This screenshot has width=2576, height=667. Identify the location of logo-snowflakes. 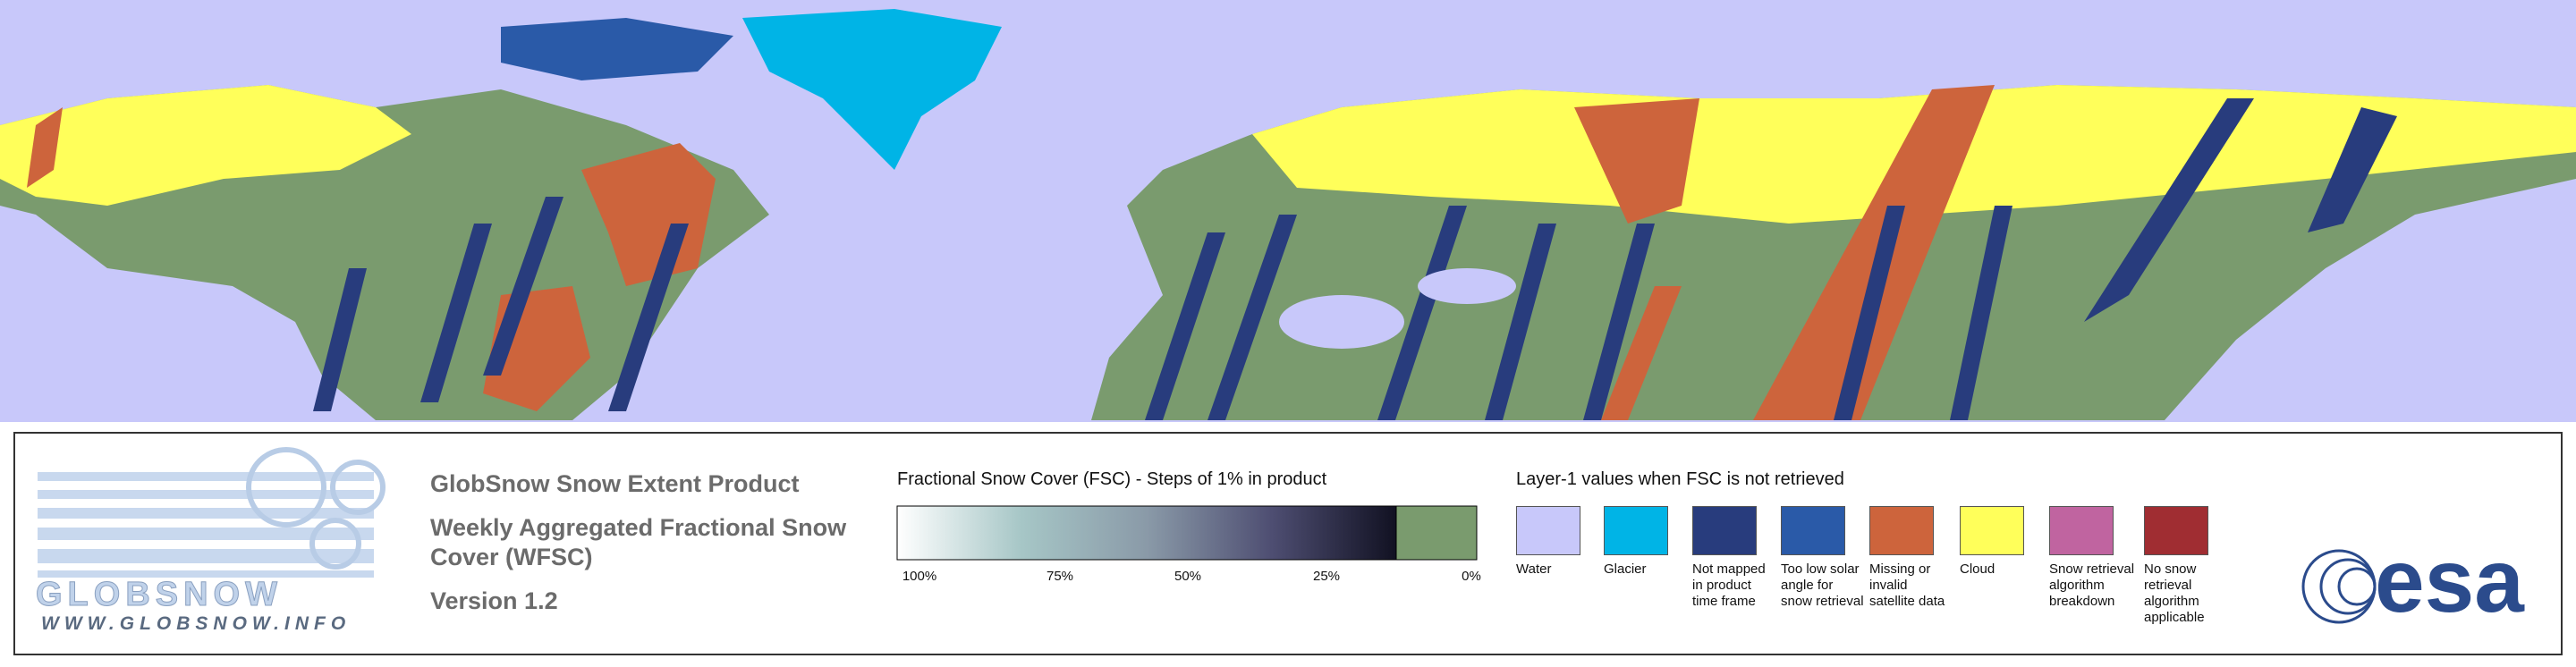
(316, 509).